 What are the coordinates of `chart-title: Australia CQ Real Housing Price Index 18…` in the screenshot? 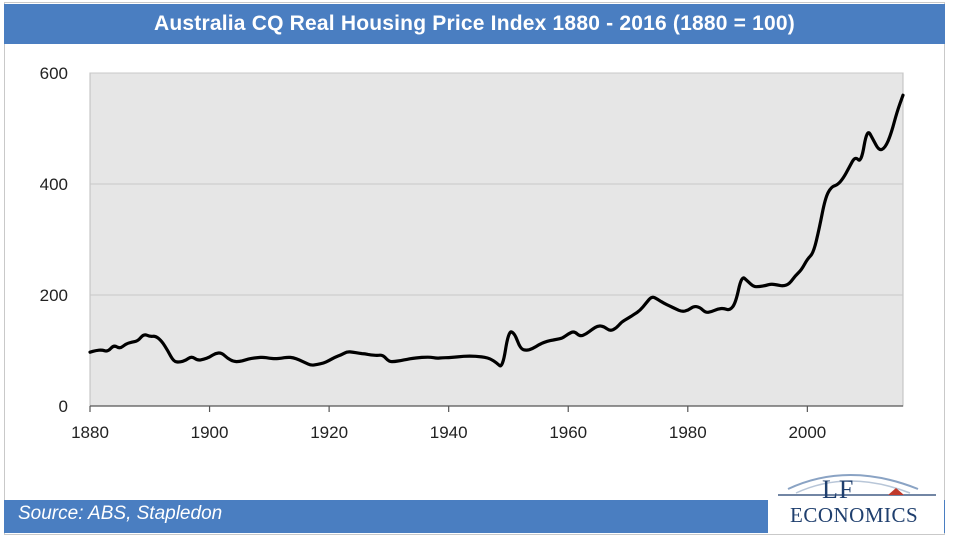 It's located at (474, 24).